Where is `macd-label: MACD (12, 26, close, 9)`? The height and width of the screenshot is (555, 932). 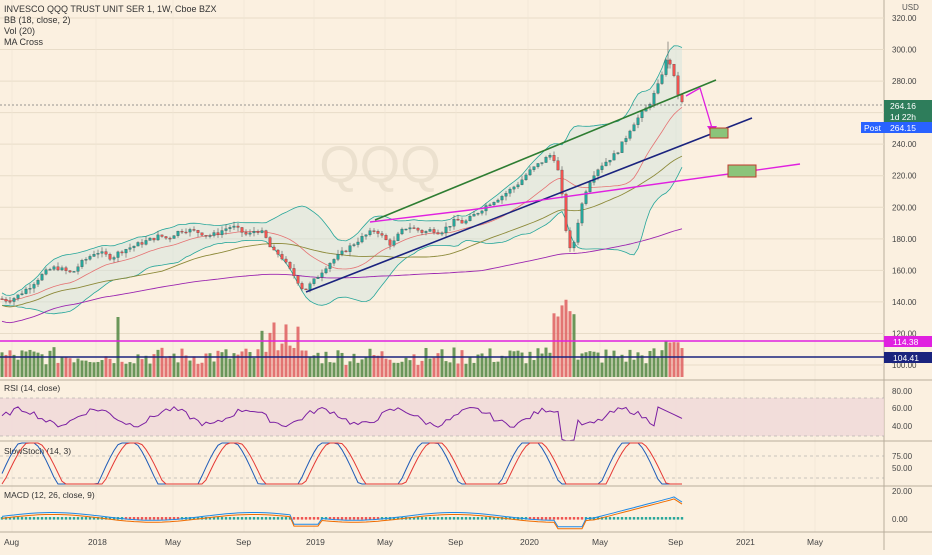 macd-label: MACD (12, 26, close, 9) is located at coordinates (49, 495).